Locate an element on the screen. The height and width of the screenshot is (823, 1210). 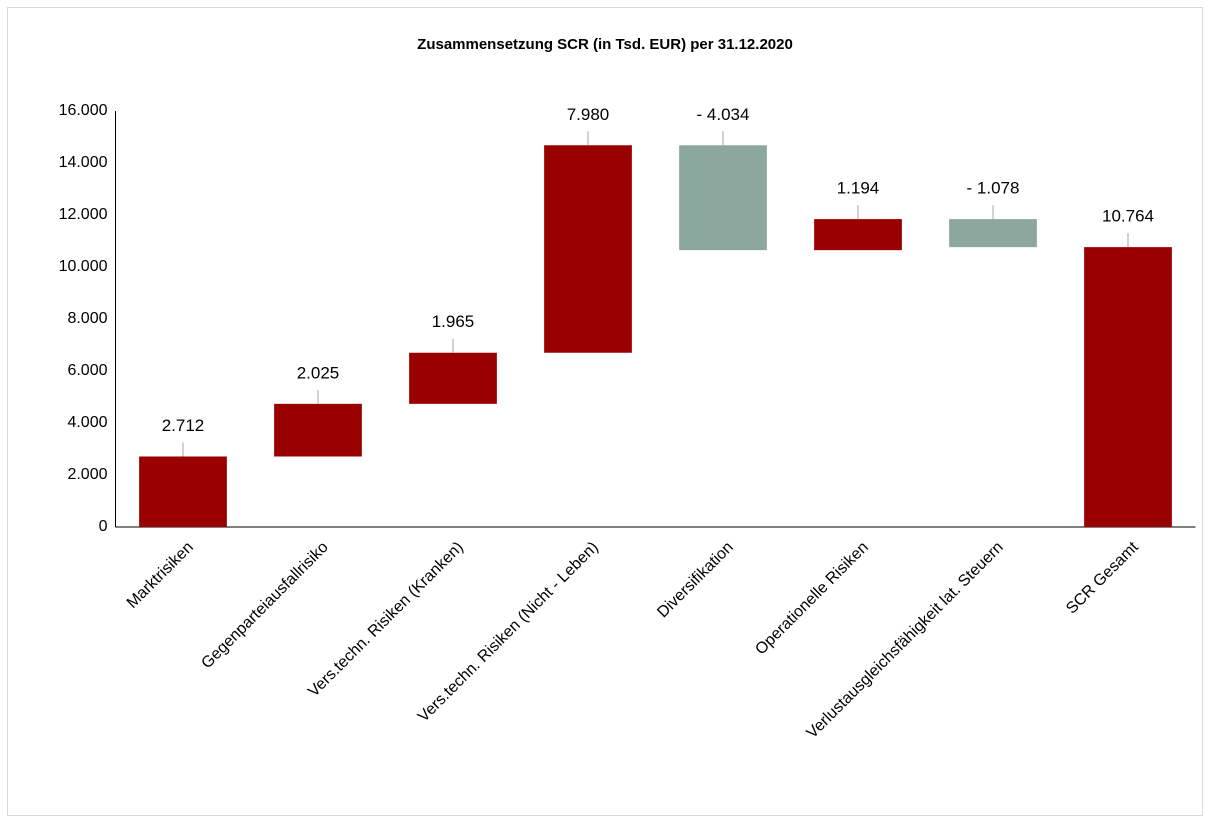
data-label: 7.980 is located at coordinates (588, 114).